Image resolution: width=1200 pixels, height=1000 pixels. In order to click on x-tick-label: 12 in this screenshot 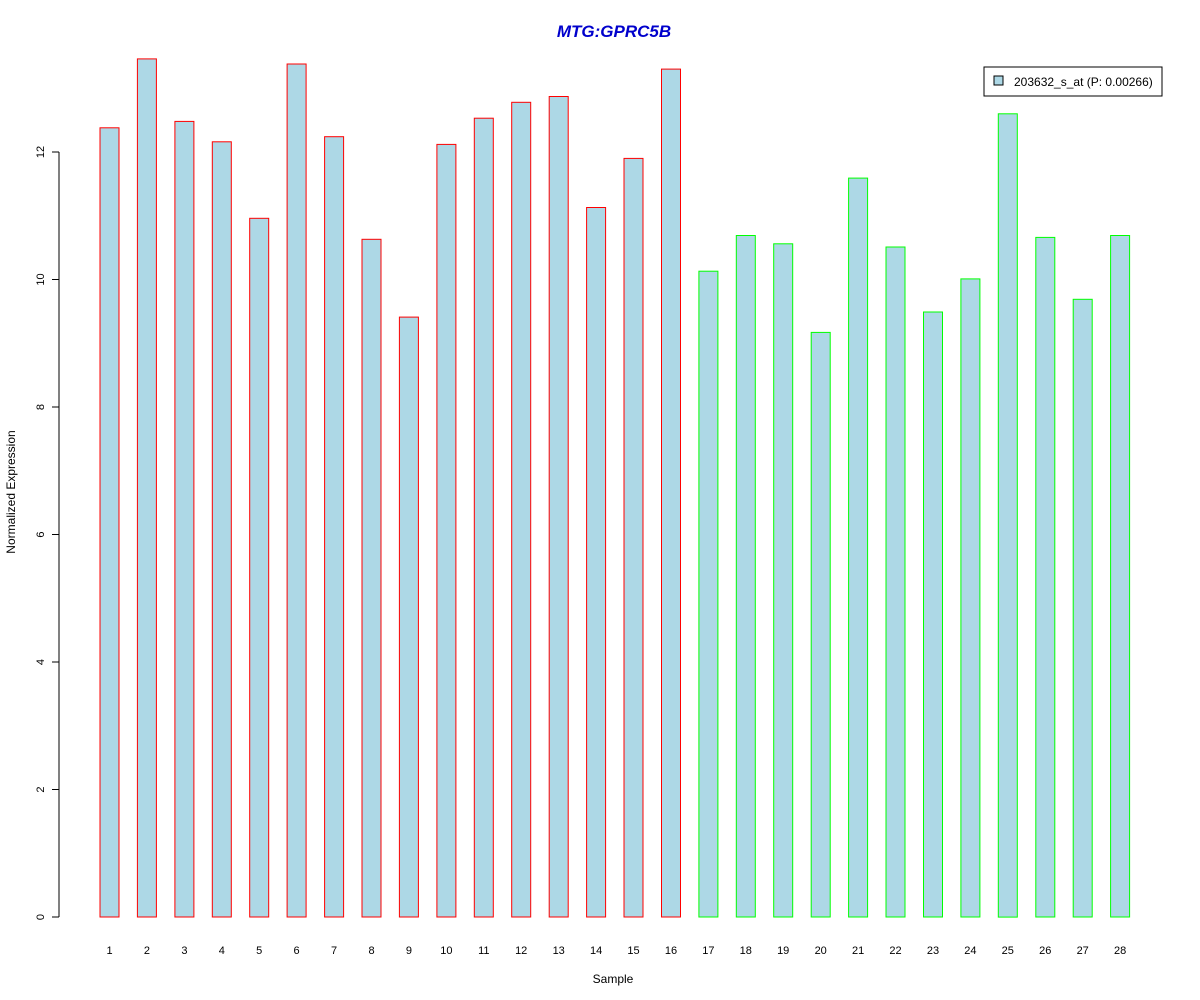, I will do `click(521, 951)`.